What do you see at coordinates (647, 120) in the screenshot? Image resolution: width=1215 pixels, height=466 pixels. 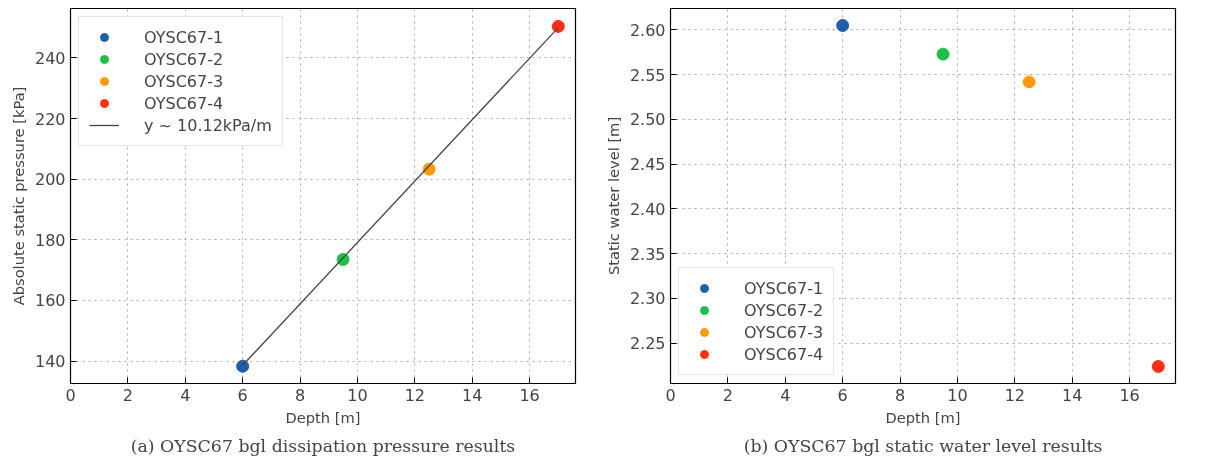 I see `y-tick-label: 2.50` at bounding box center [647, 120].